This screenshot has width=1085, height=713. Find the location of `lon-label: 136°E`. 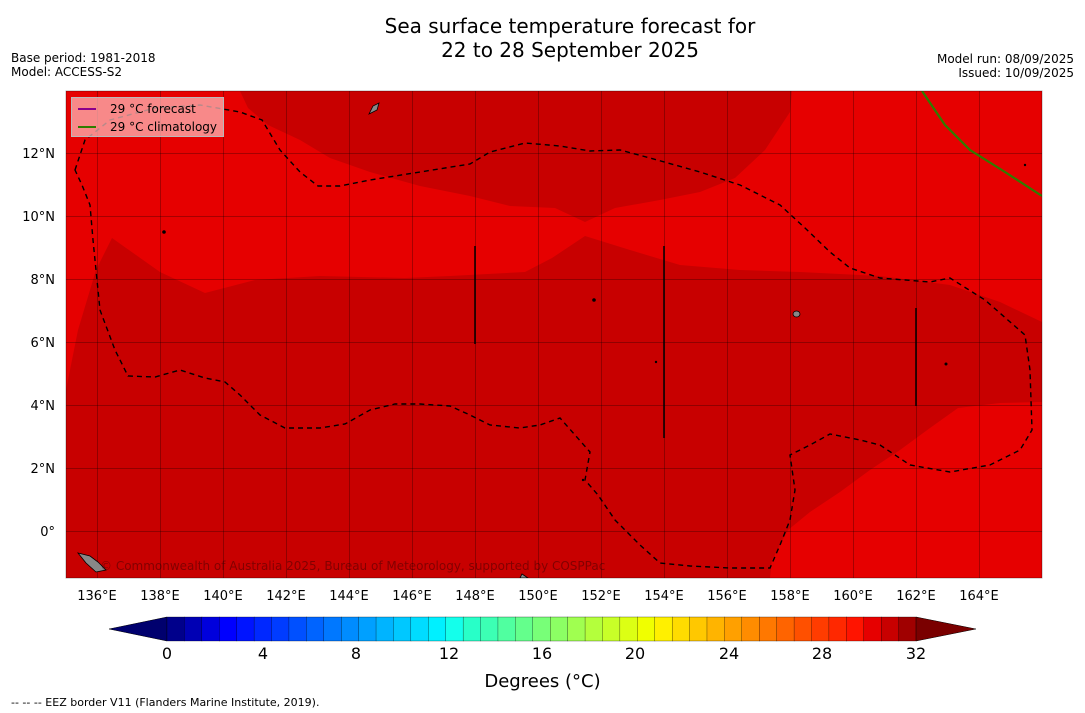

lon-label: 136°E is located at coordinates (97, 596).